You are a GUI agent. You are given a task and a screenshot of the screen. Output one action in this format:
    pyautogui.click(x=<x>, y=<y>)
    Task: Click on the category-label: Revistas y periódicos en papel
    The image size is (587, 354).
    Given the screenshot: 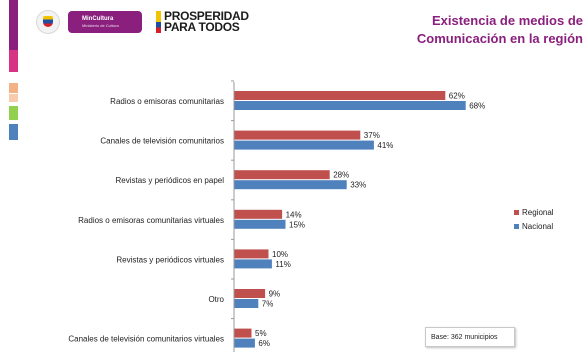 What is the action you would take?
    pyautogui.click(x=169, y=180)
    